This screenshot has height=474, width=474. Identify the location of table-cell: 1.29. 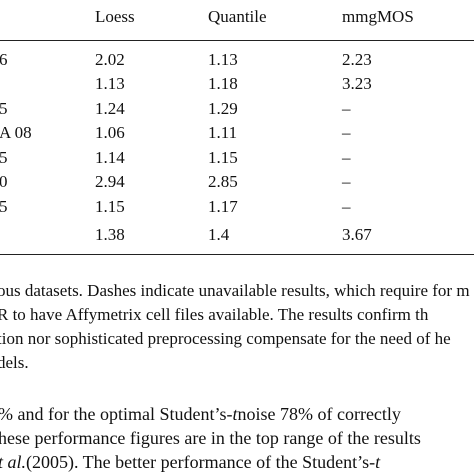
(223, 108).